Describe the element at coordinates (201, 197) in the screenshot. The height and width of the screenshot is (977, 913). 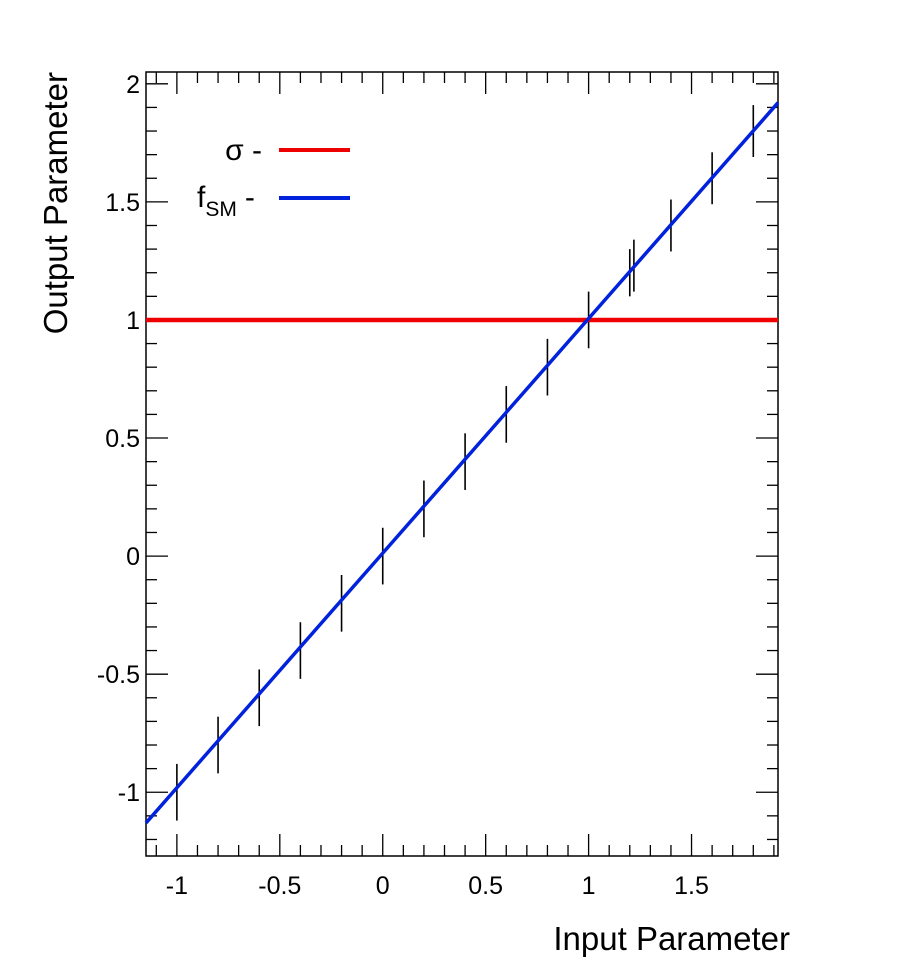
I see `legend-label-fsm-main: f` at that location.